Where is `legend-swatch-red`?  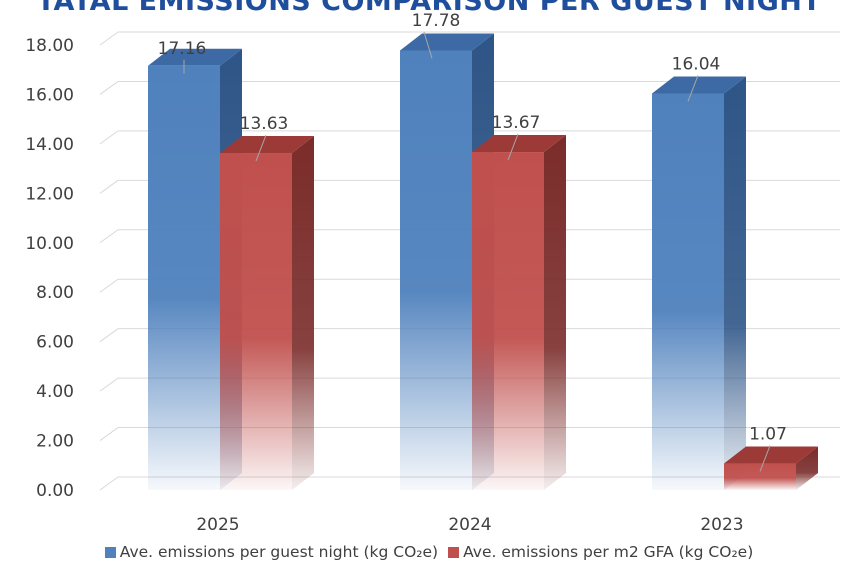 legend-swatch-red is located at coordinates (454, 552).